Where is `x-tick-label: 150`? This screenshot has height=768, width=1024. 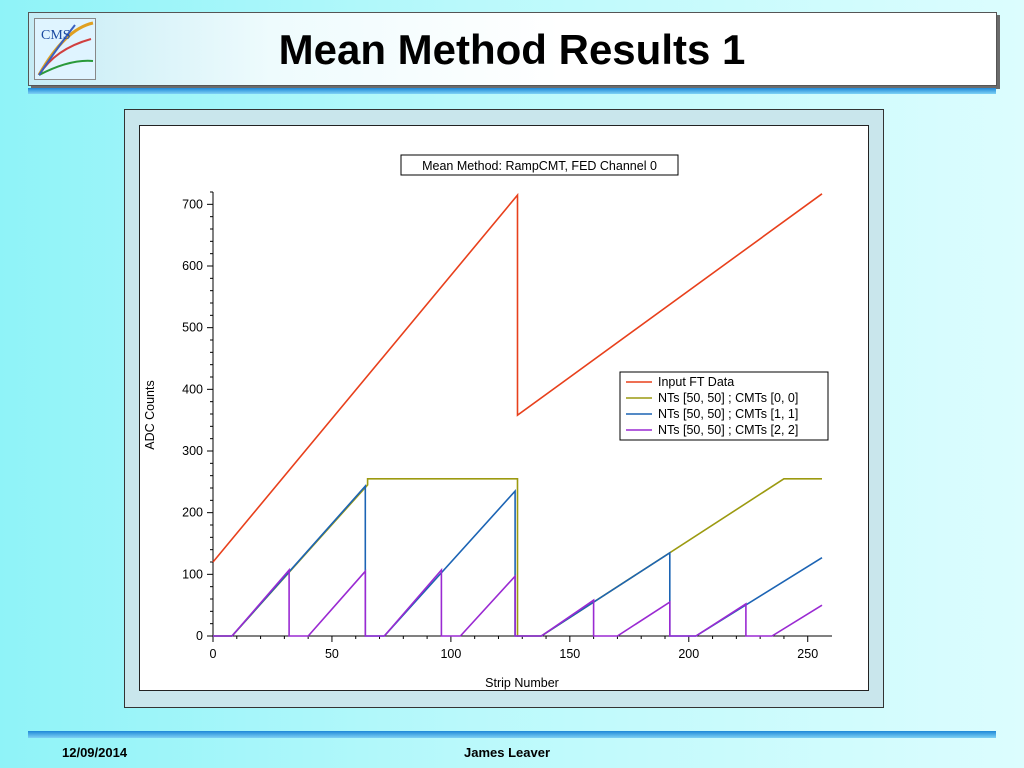 x-tick-label: 150 is located at coordinates (569, 654).